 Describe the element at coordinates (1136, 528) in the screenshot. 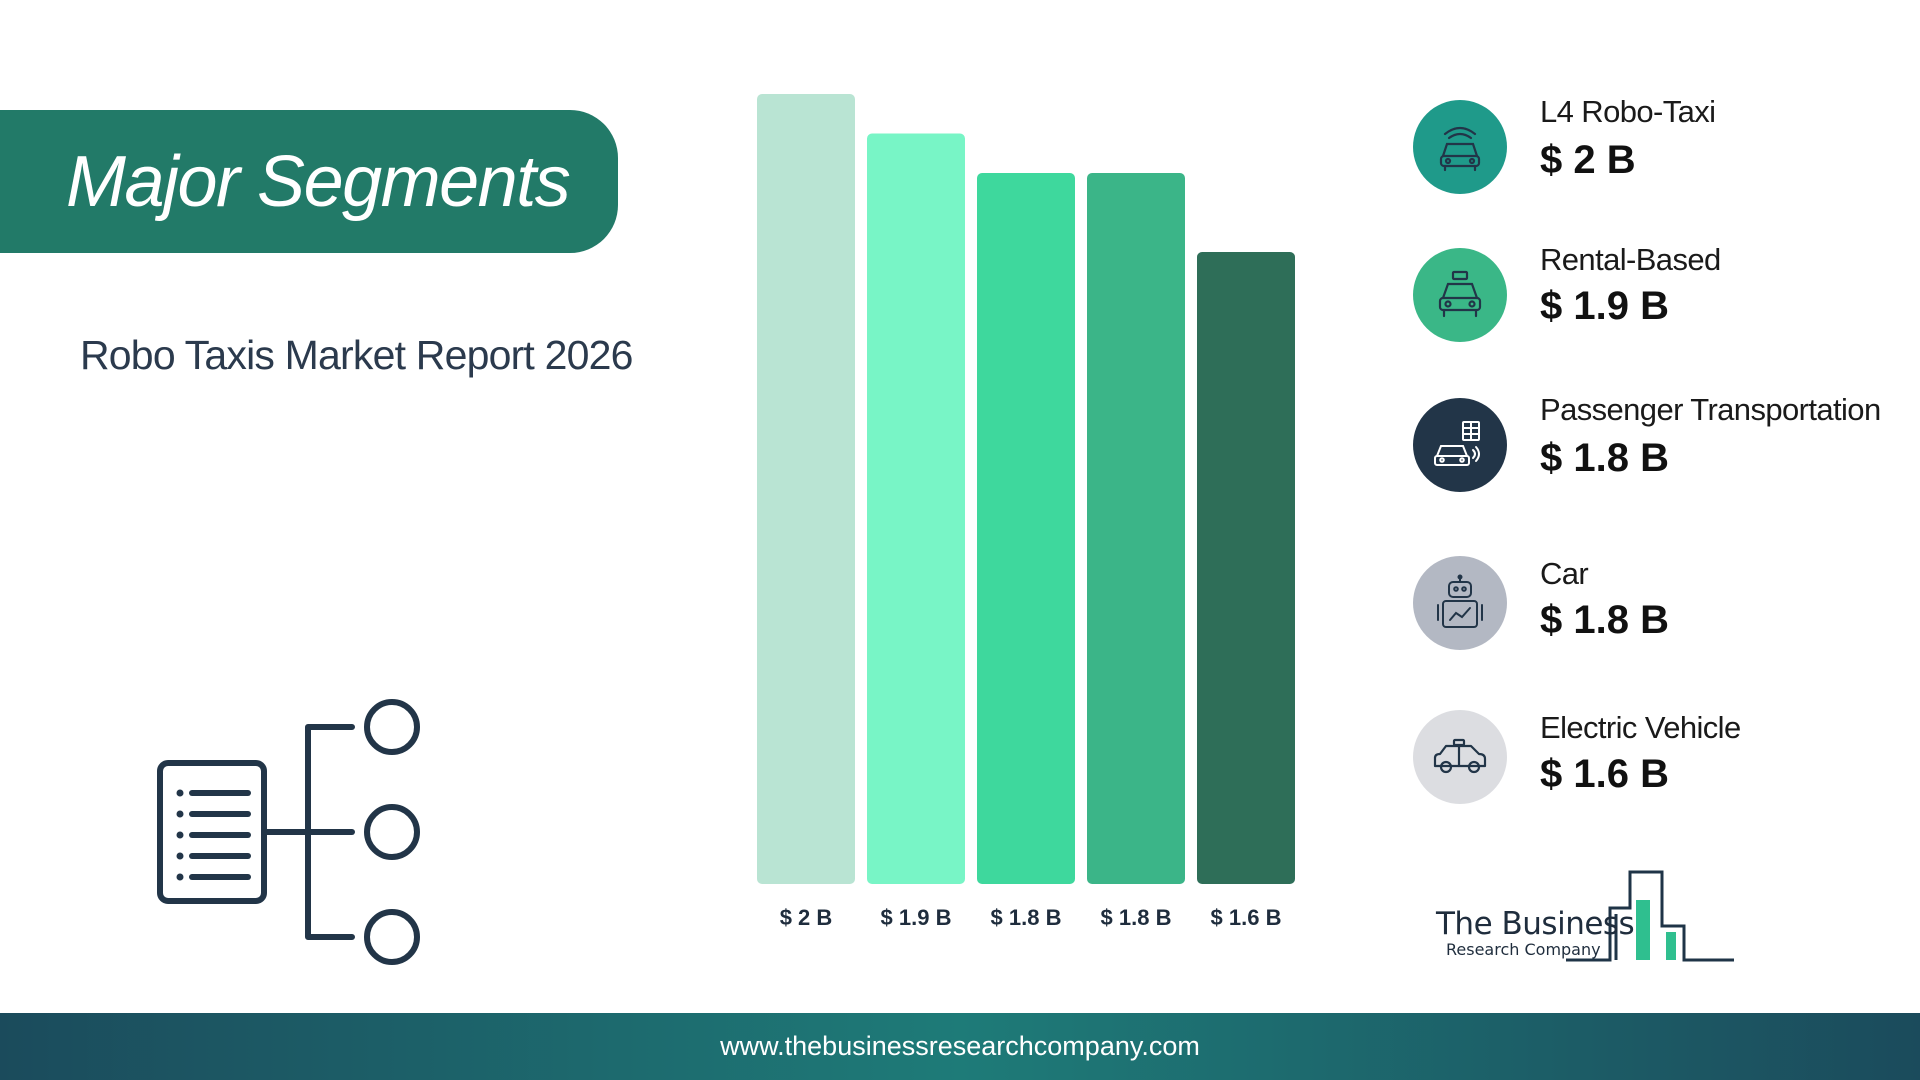

I see `bar-car` at that location.